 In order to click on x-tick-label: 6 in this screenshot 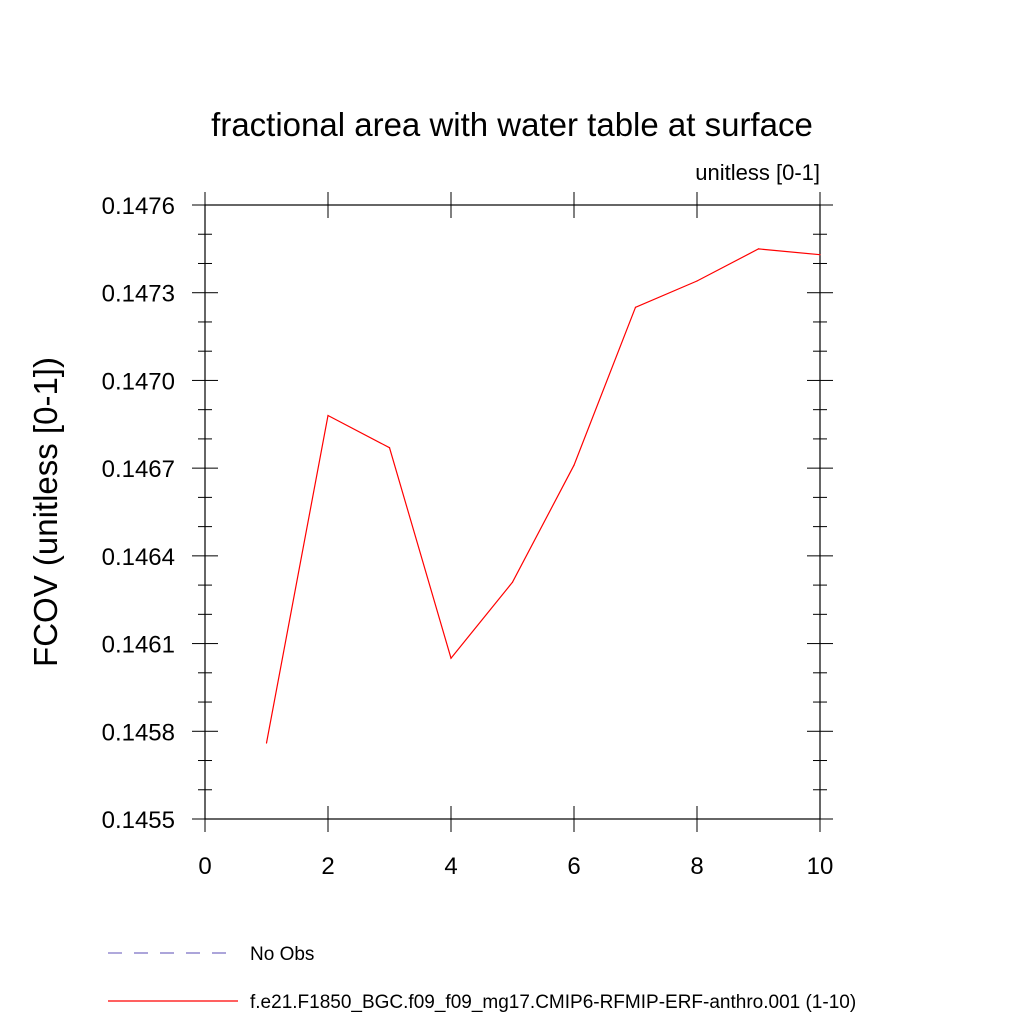, I will do `click(573, 866)`.